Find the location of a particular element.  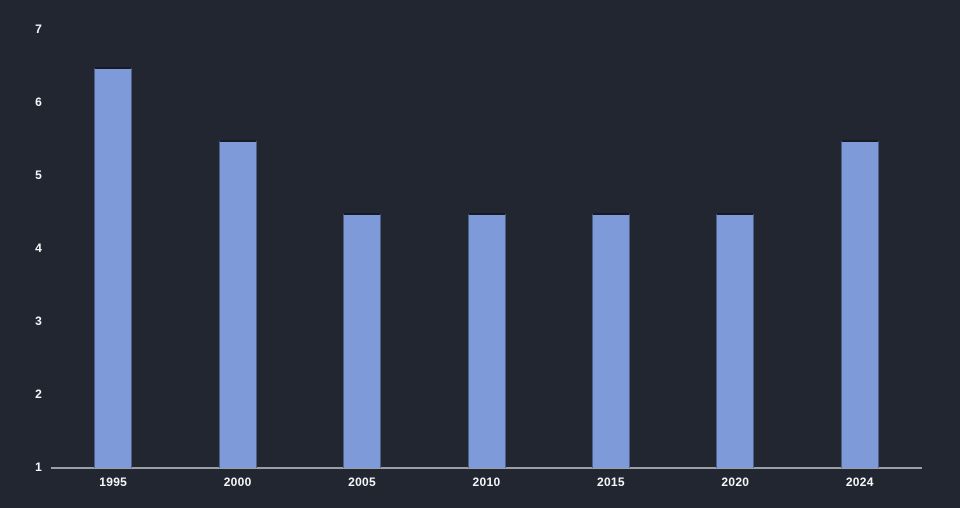

y-tick-label-2: 2 is located at coordinates (38, 394).